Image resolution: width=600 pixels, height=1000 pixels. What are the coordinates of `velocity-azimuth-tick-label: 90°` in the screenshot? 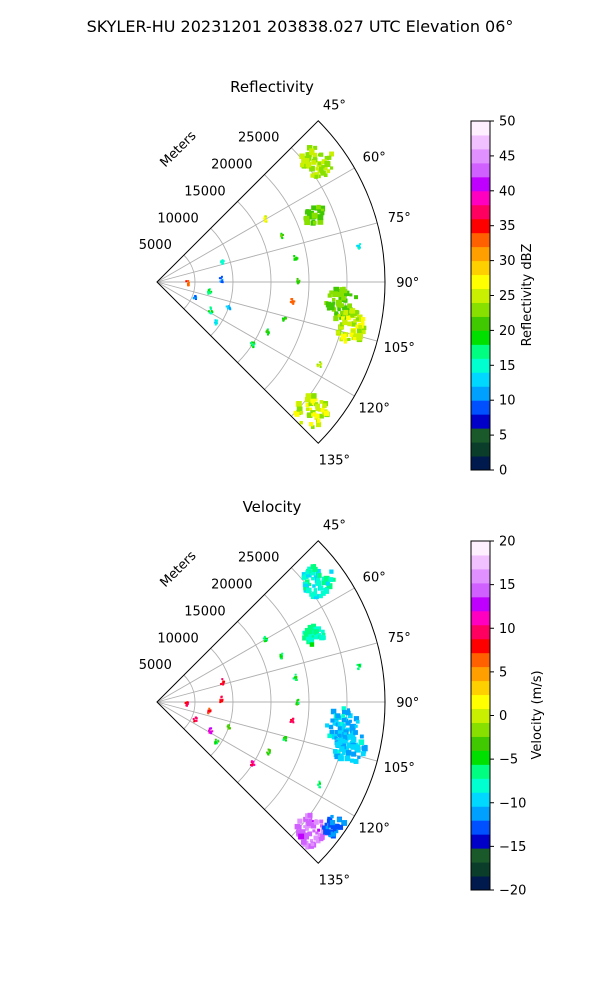 It's located at (407, 703).